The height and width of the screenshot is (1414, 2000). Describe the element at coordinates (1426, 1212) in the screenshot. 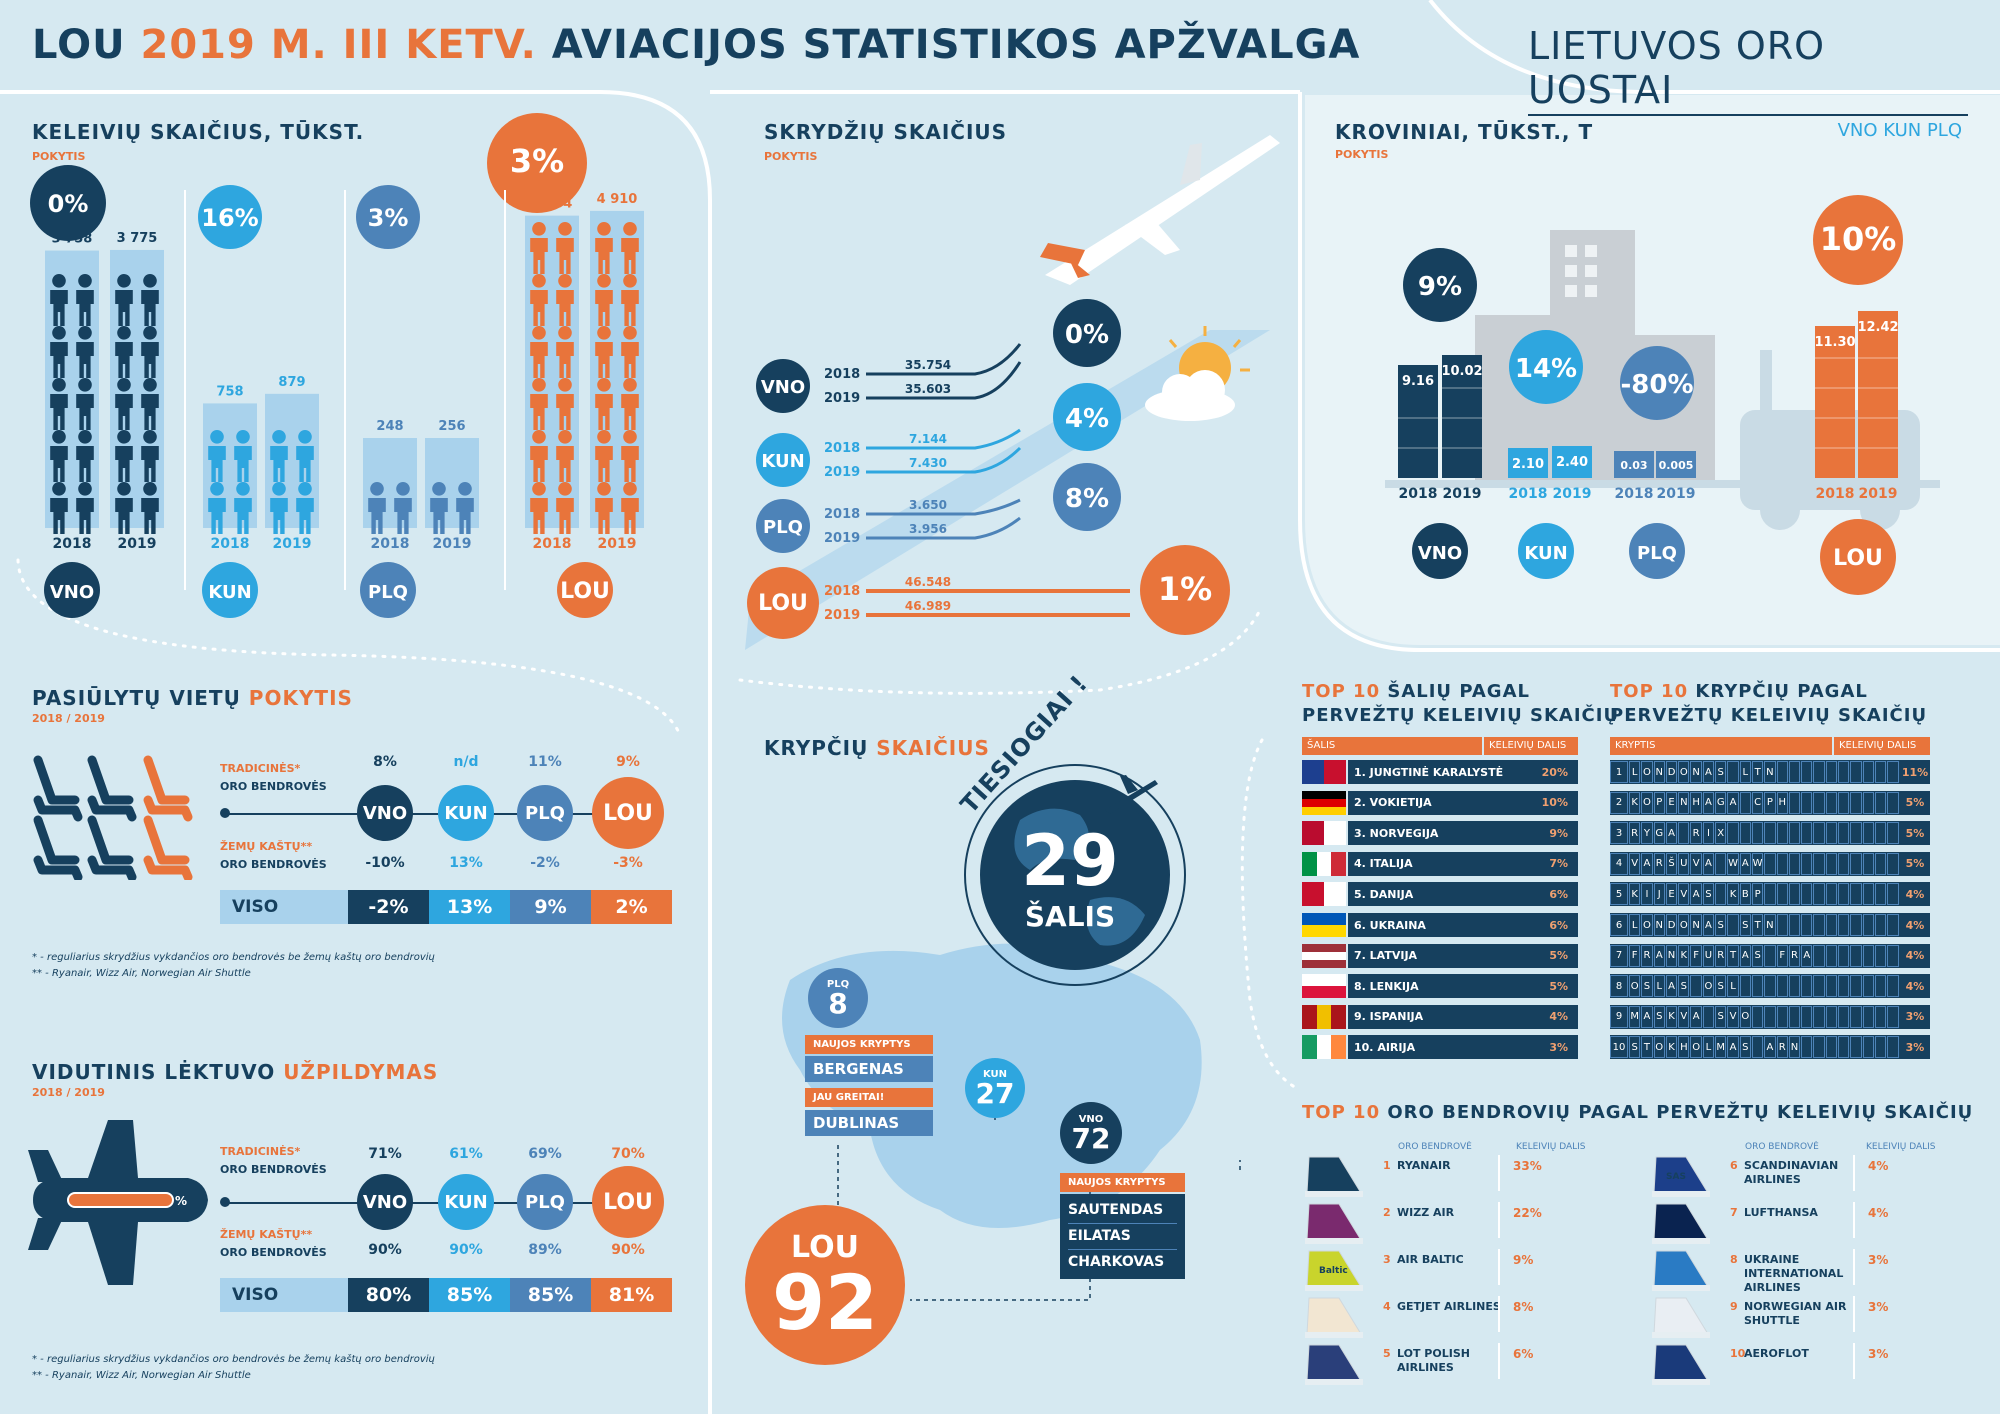

I see `airline-name: WIZZ AIR` at that location.